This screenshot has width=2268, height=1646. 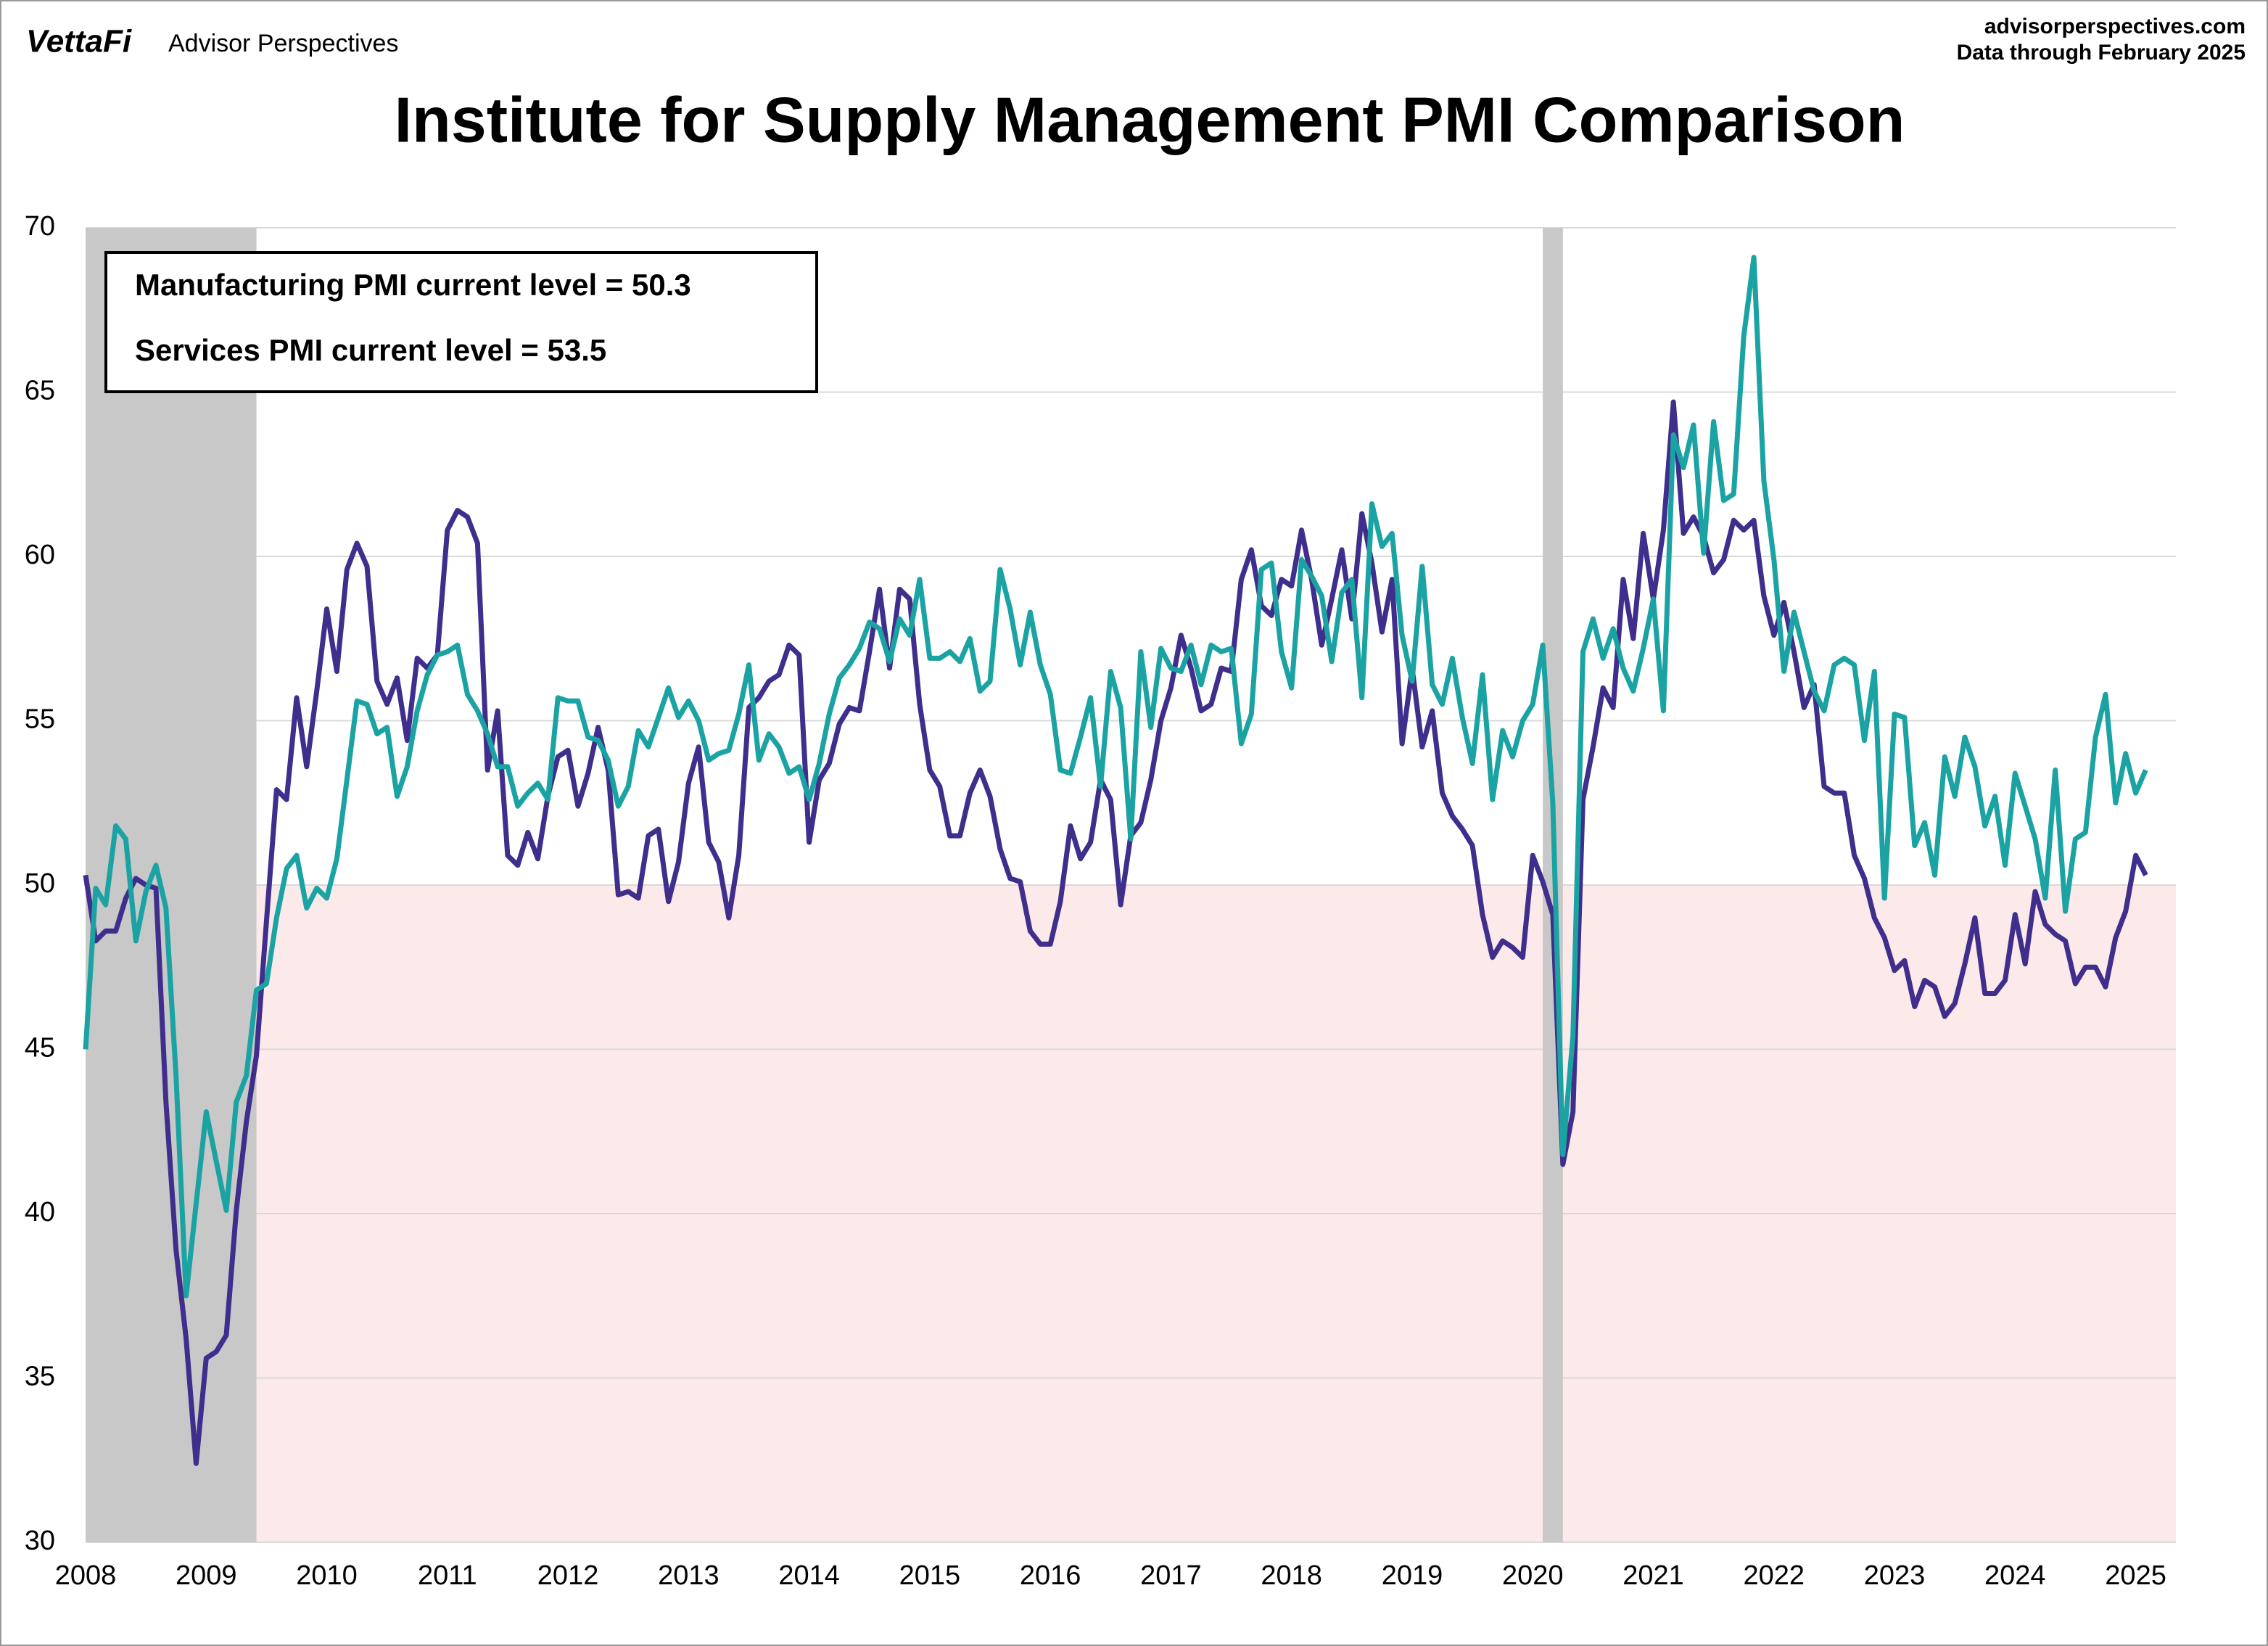 I want to click on y-tick-label: 30, so click(x=40, y=1541).